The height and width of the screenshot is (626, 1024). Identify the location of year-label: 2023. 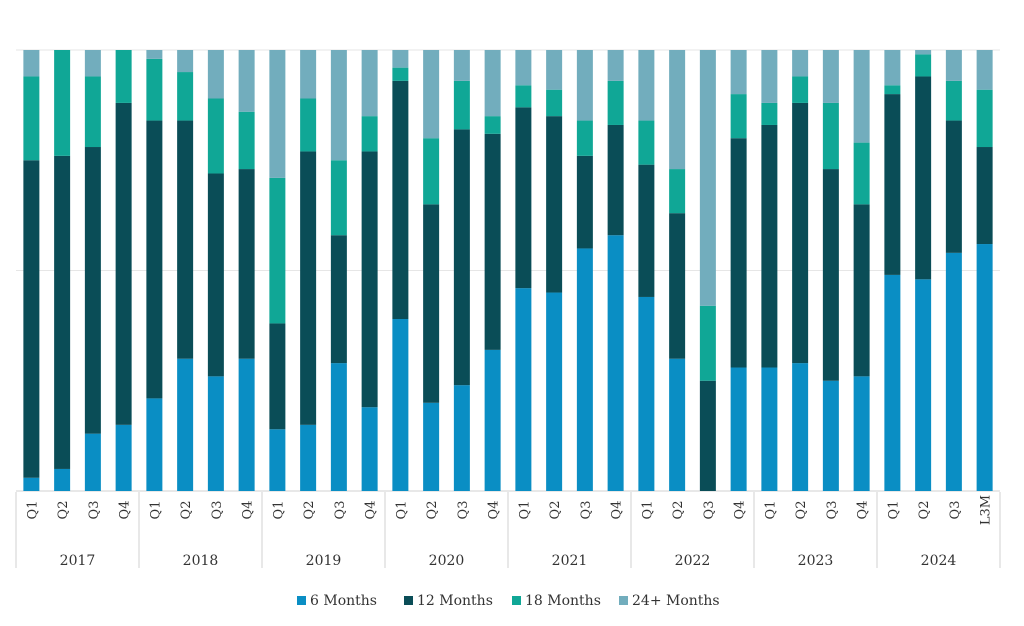
(816, 561).